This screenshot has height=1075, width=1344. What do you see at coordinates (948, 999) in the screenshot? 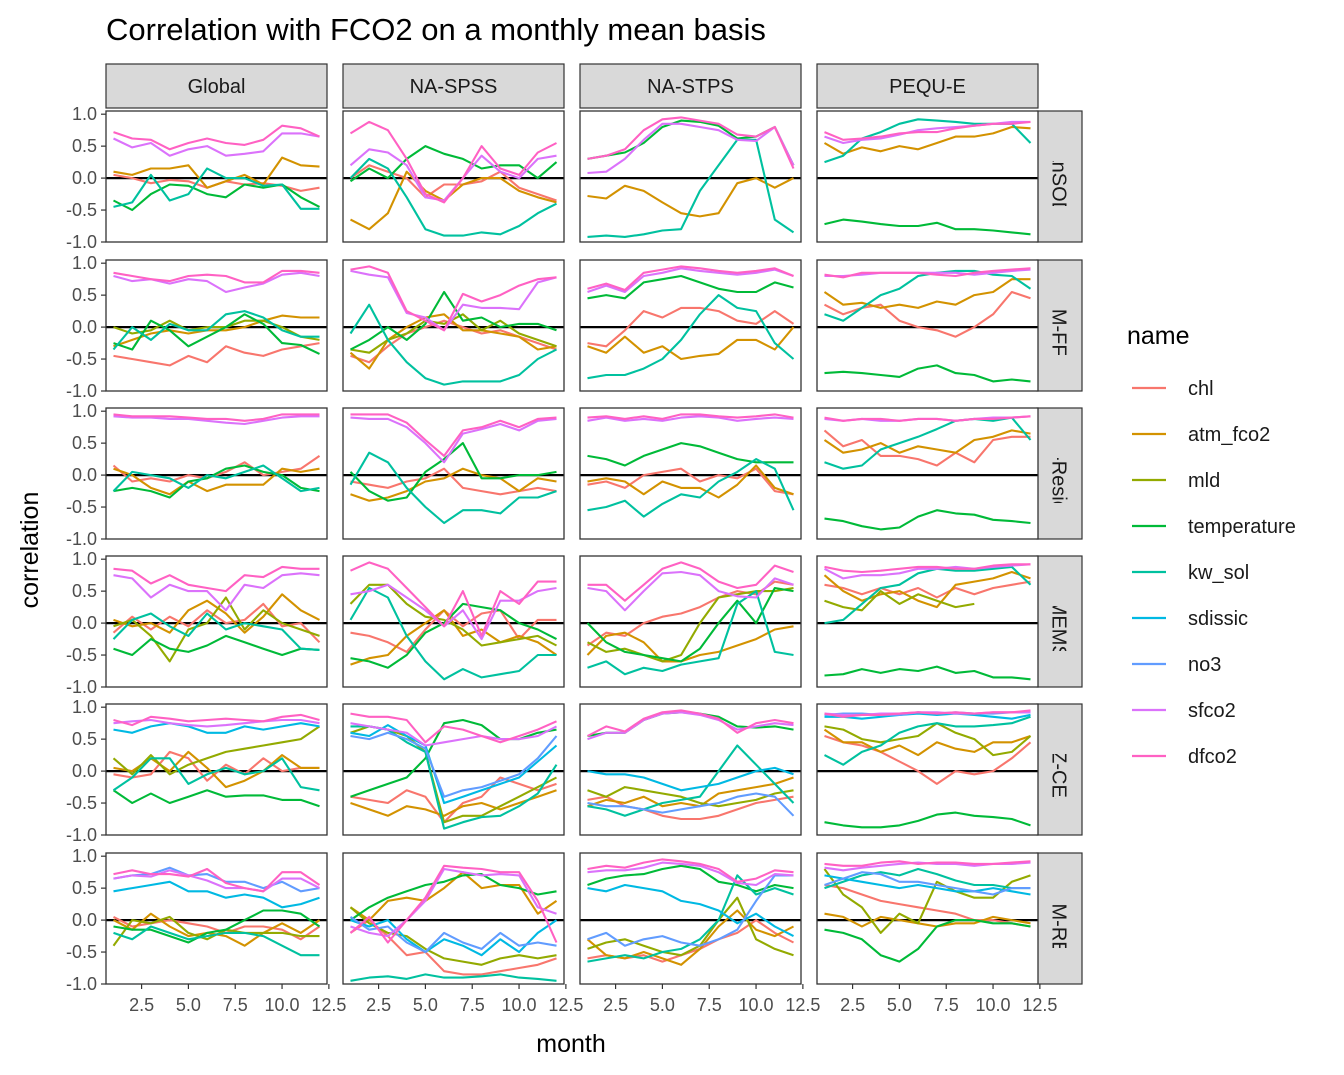
I see `x-axis-pequ-e: 2.5 5.0 7.5 10.0 12.5` at bounding box center [948, 999].